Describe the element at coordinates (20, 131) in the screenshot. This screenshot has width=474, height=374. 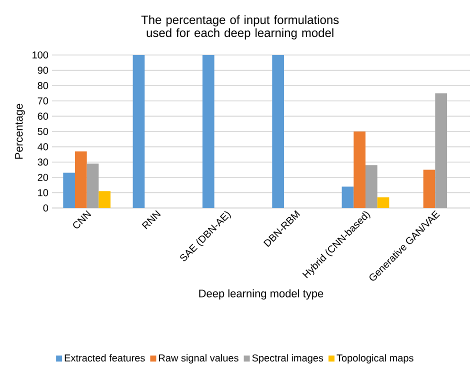
I see `y-axis-title: Percentage` at that location.